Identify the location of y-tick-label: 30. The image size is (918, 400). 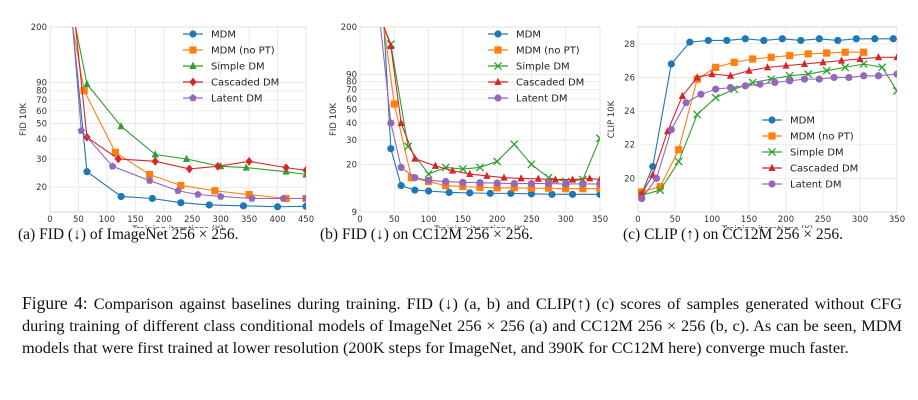
(41, 160).